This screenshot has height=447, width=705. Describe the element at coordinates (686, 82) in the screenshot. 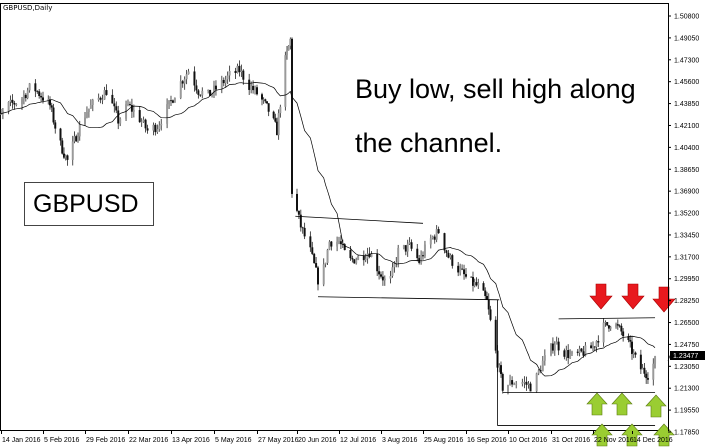

I see `price-tick-label: 1.45600` at that location.